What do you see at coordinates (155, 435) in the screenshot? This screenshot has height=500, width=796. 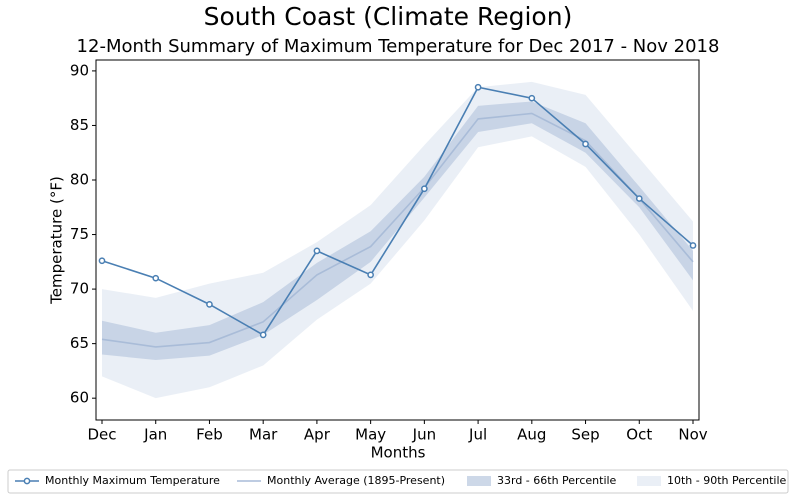 I see `x-tick-label: Jan` at bounding box center [155, 435].